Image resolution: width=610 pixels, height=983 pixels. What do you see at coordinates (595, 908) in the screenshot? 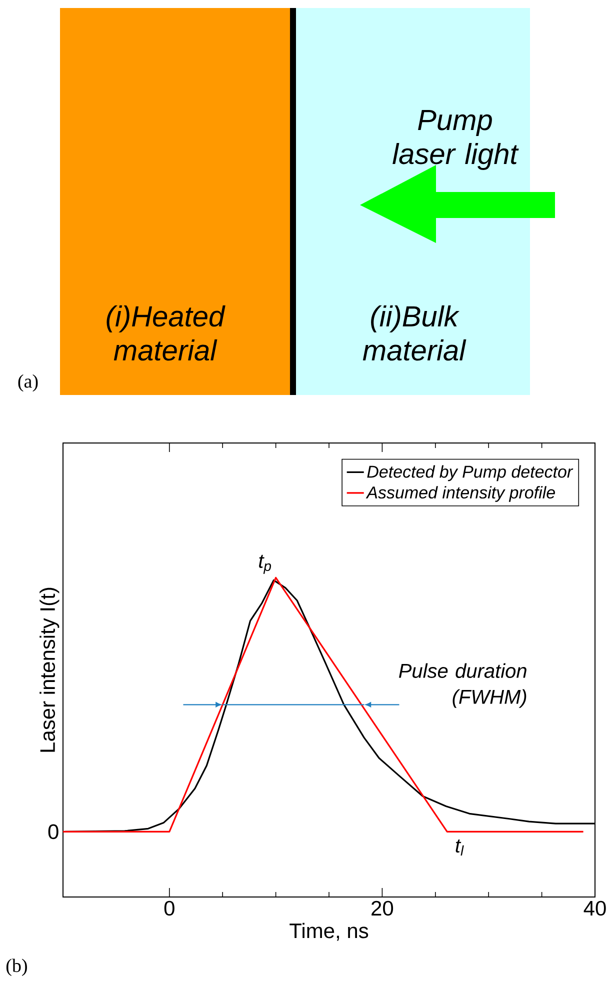
I see `x-tick-label: 40` at bounding box center [595, 908].